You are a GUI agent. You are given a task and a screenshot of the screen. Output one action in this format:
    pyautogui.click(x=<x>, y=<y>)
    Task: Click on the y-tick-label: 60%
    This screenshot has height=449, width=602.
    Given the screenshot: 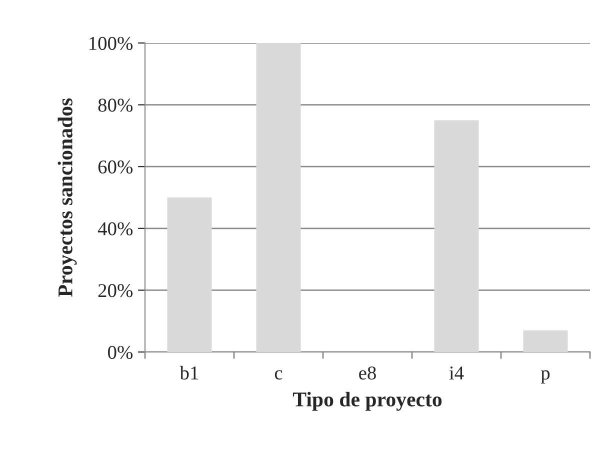 What is the action you would take?
    pyautogui.click(x=115, y=167)
    